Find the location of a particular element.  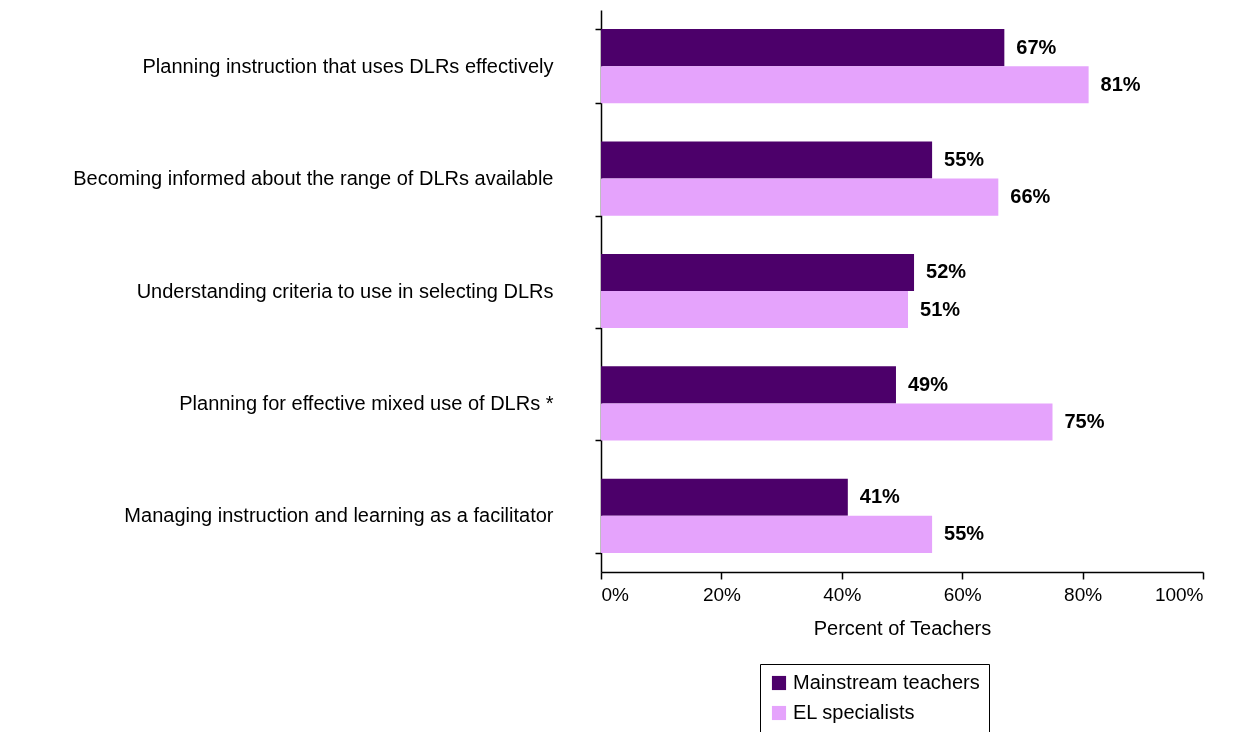

y-tick-label: Understanding criteria to use in selecting DLRs is located at coordinates (345, 290).